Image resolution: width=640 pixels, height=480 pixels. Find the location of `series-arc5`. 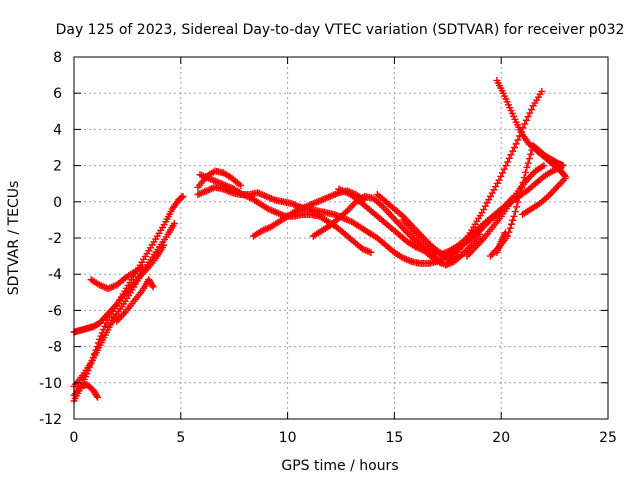

series-arc5 is located at coordinates (116, 278).